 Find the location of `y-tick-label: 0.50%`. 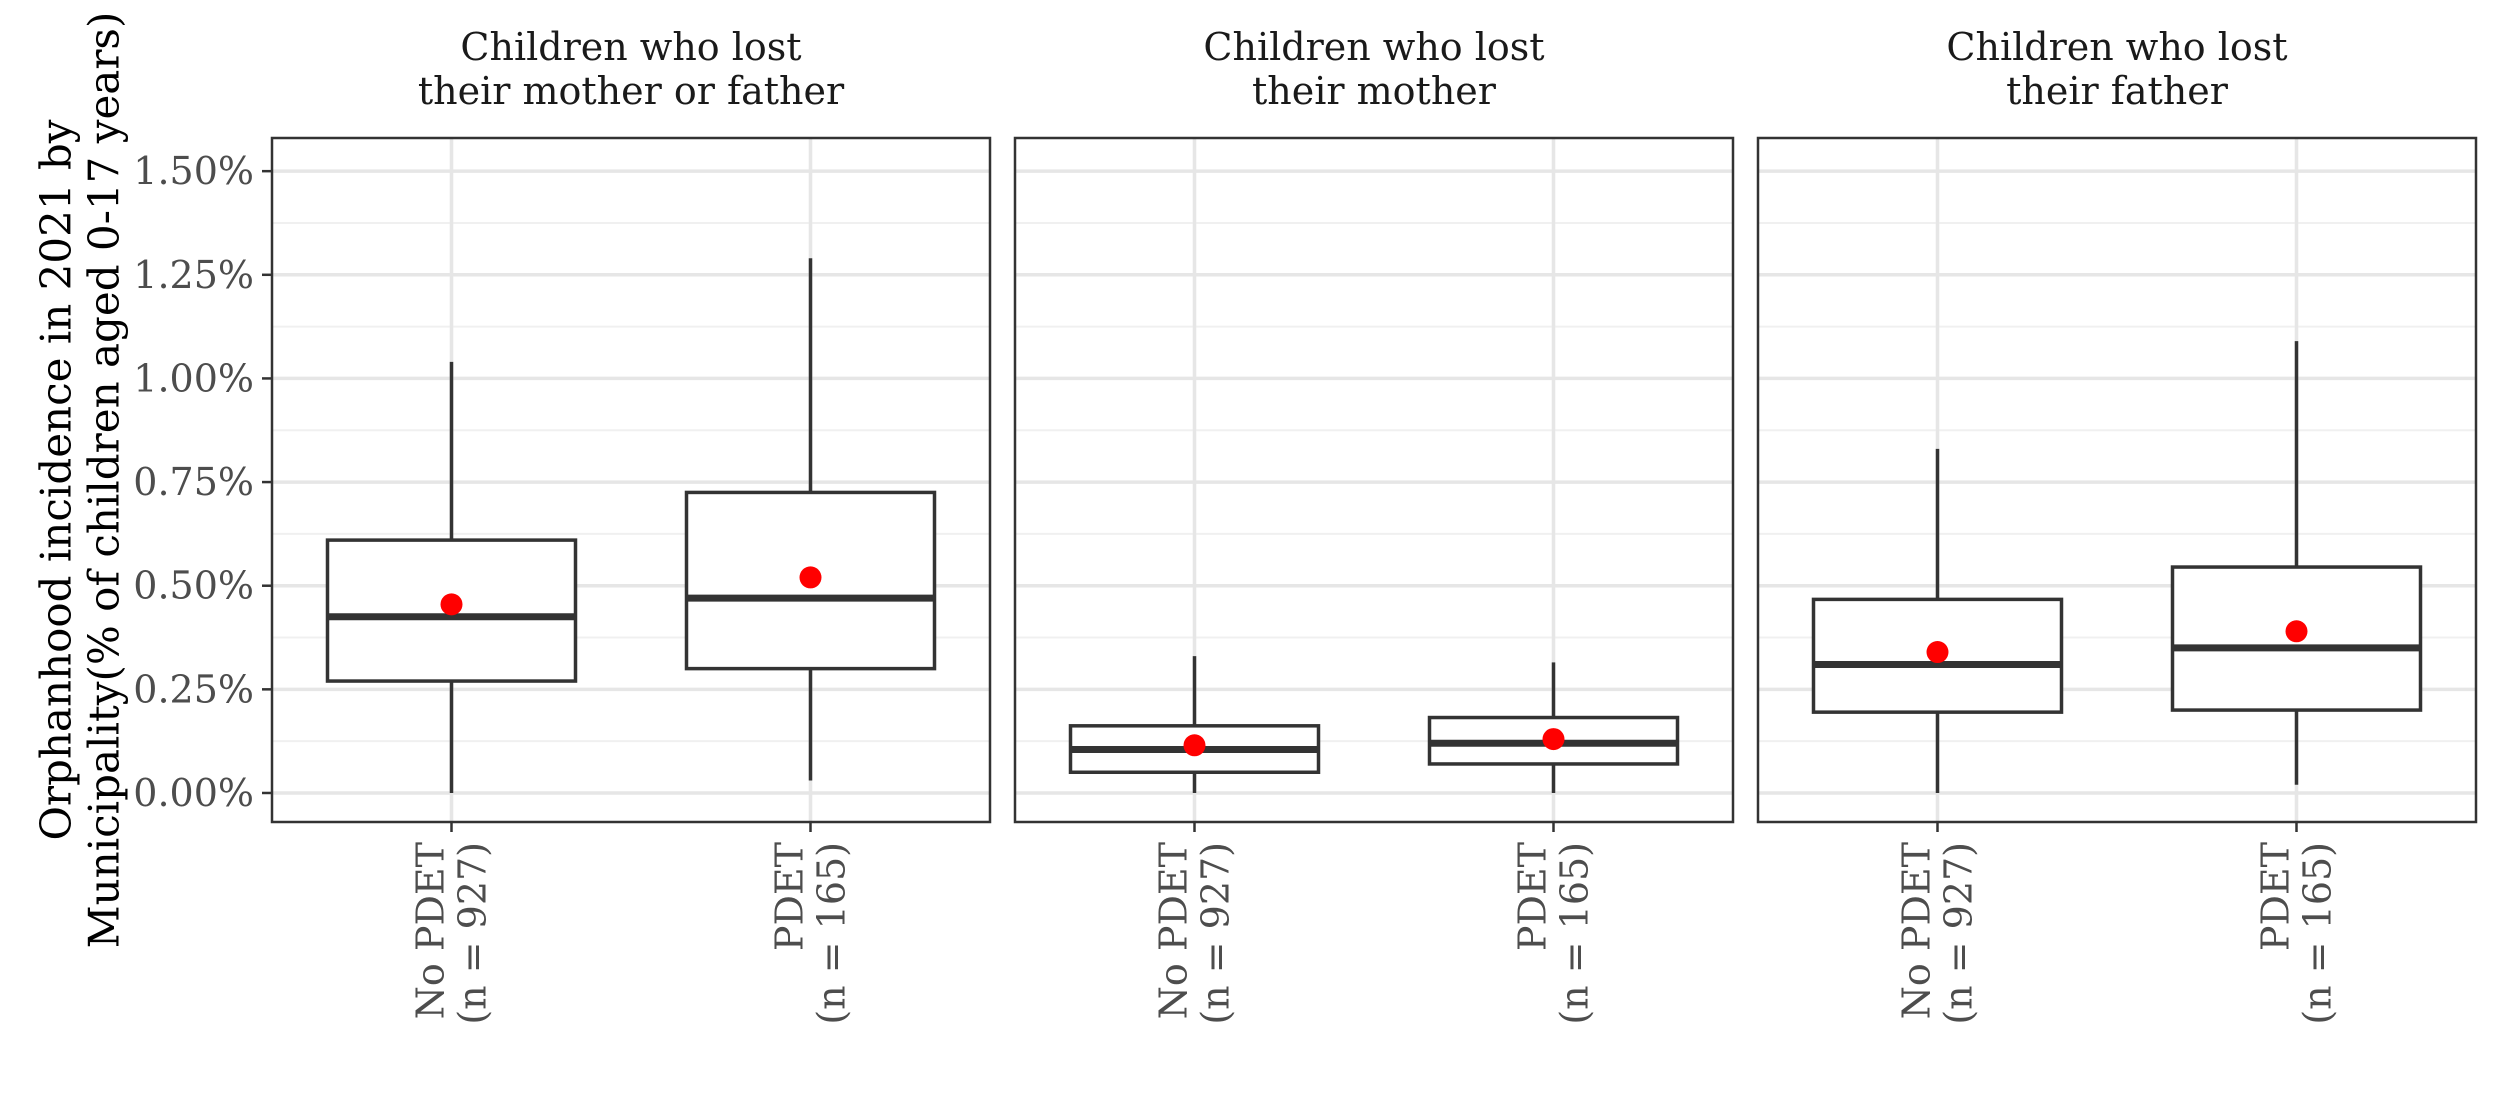

y-tick-label: 0.50% is located at coordinates (193, 586).